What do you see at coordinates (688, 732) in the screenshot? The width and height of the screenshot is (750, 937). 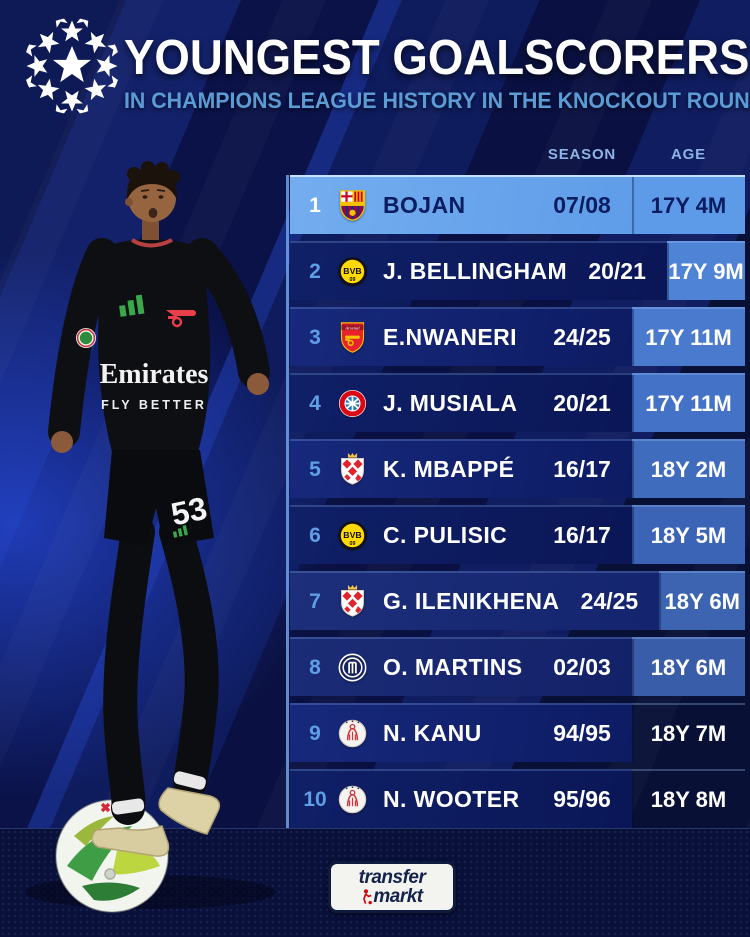 I see `age-value: 18Y 7M` at bounding box center [688, 732].